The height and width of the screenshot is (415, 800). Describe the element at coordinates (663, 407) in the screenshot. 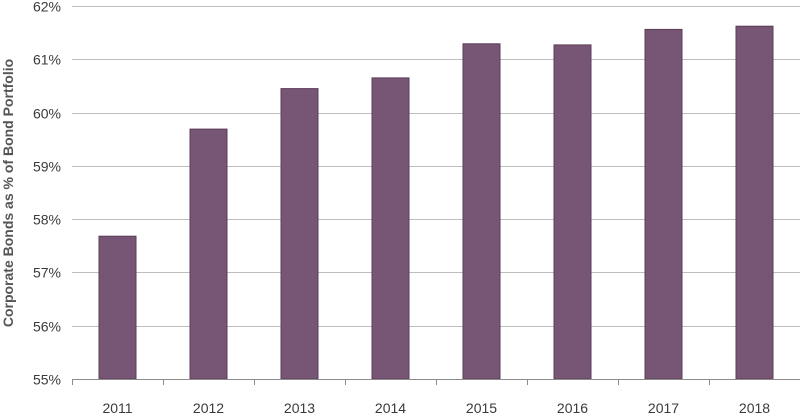

I see `x-tick-label: 2017` at that location.